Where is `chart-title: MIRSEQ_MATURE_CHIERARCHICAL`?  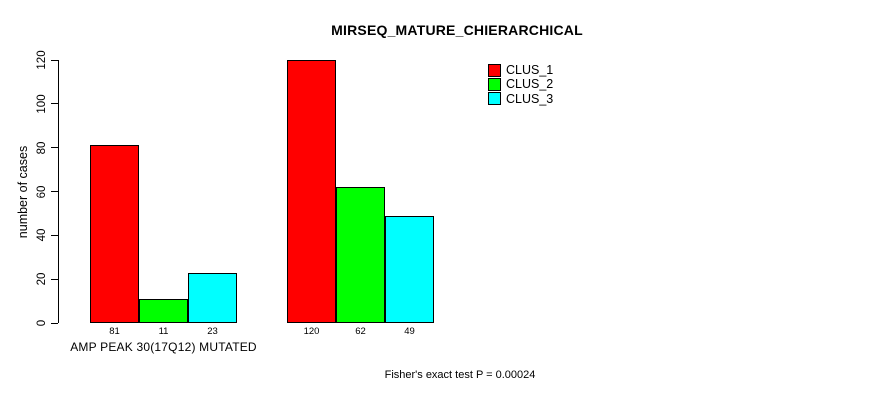 chart-title: MIRSEQ_MATURE_CHIERARCHICAL is located at coordinates (457, 30).